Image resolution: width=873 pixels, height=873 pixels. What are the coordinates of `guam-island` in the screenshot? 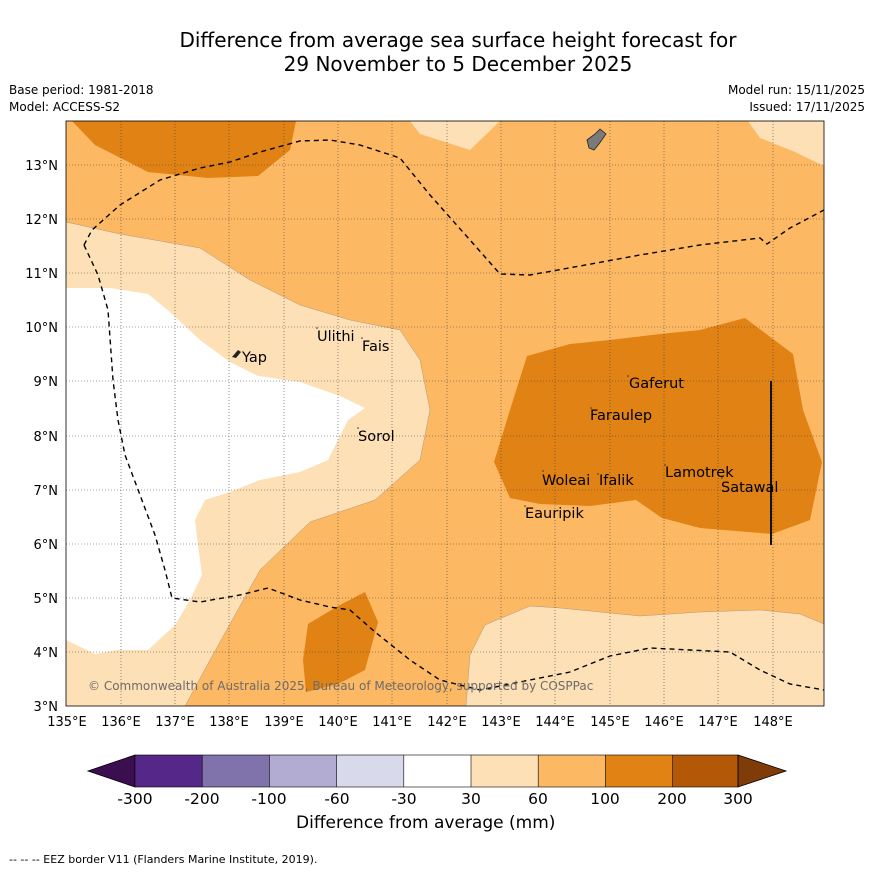 It's located at (596, 139).